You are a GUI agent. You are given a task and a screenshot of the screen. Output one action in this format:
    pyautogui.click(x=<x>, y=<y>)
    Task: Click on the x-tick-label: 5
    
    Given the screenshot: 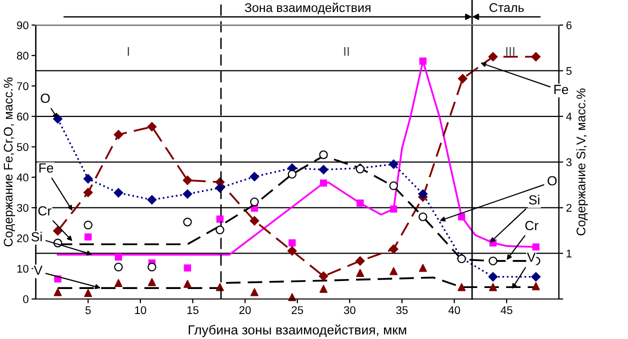 What is the action you would take?
    pyautogui.click(x=88, y=310)
    